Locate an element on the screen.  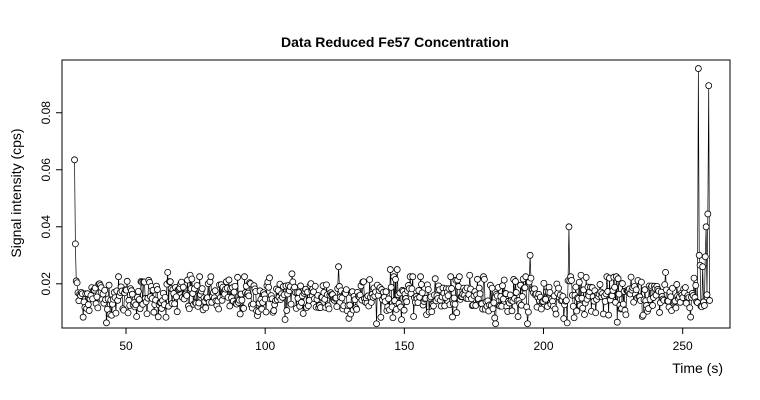
x-axis-label: Time (s) is located at coordinates (697, 368).